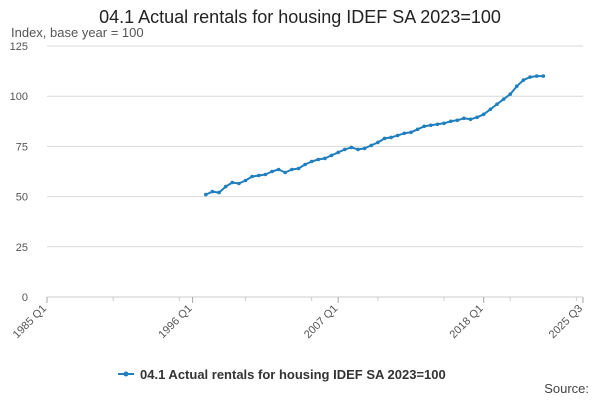 The width and height of the screenshot is (600, 400). What do you see at coordinates (175, 322) in the screenshot?
I see `x-tick-label: 1996 Q1` at bounding box center [175, 322].